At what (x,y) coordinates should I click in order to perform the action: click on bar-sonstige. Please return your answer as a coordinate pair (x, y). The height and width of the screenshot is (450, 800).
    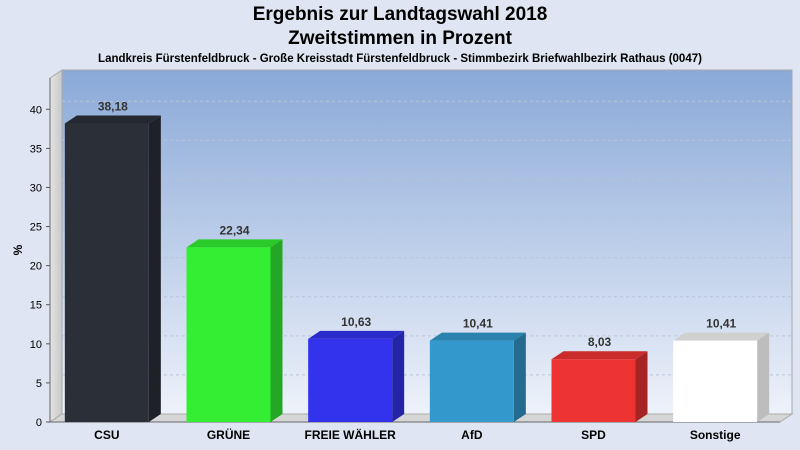
    Looking at the image, I should click on (721, 377).